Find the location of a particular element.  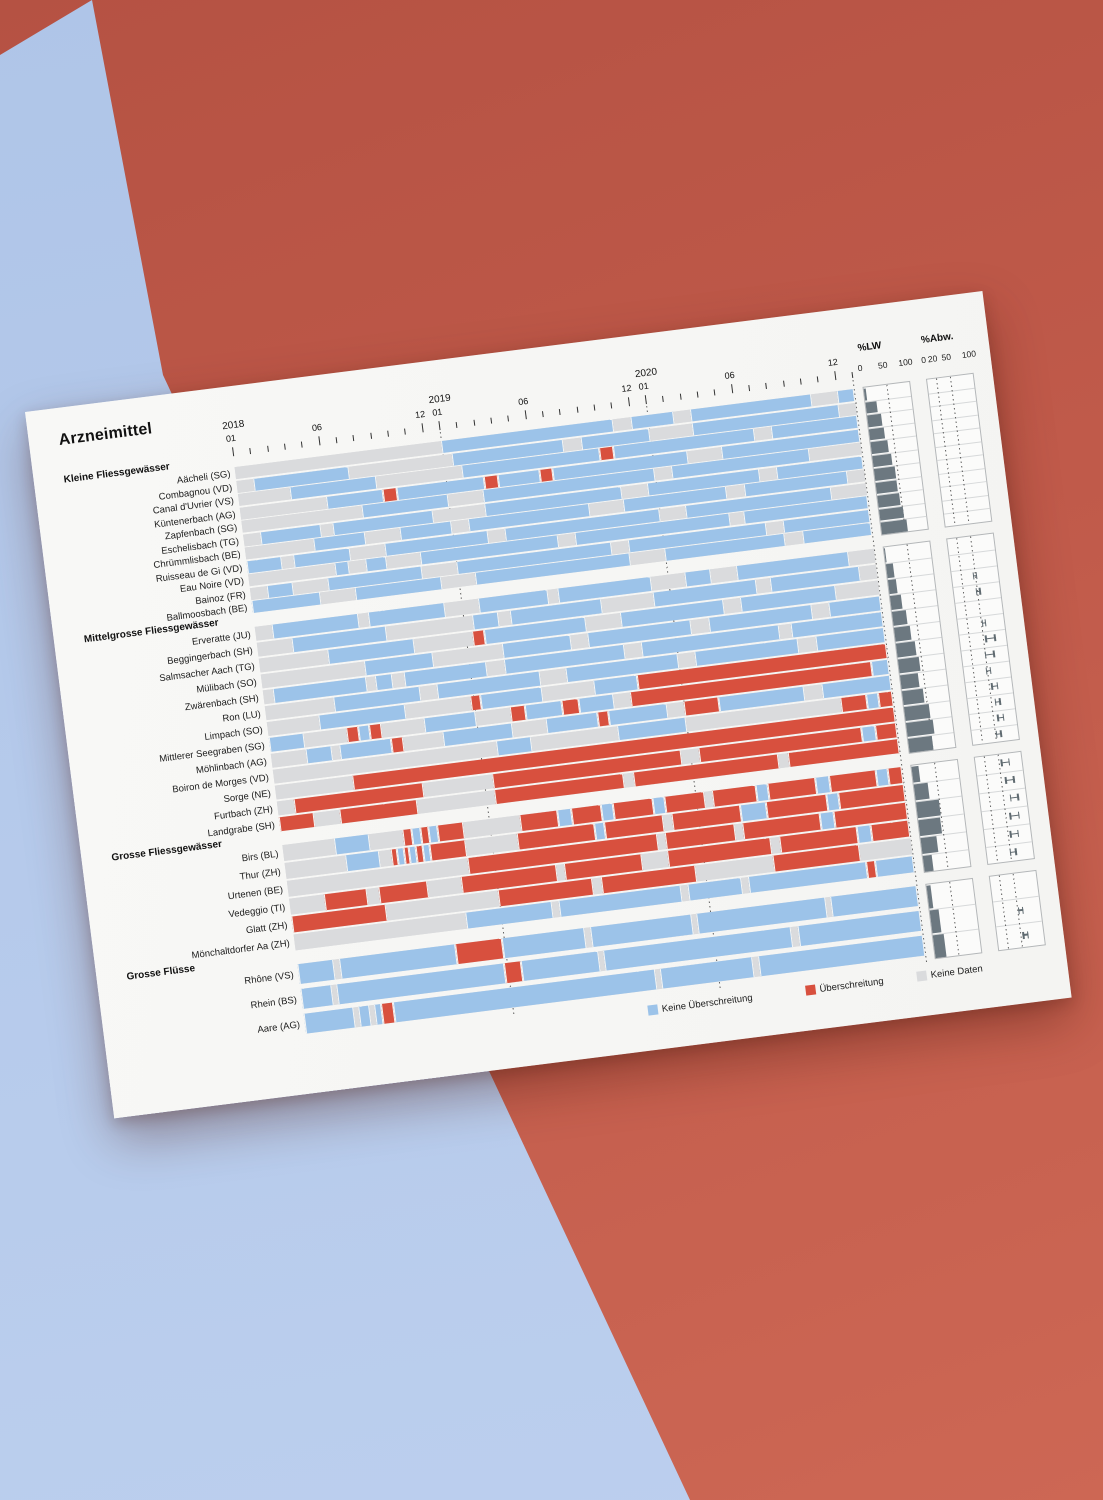

abw-dotted-guide is located at coordinates (1004, 911).